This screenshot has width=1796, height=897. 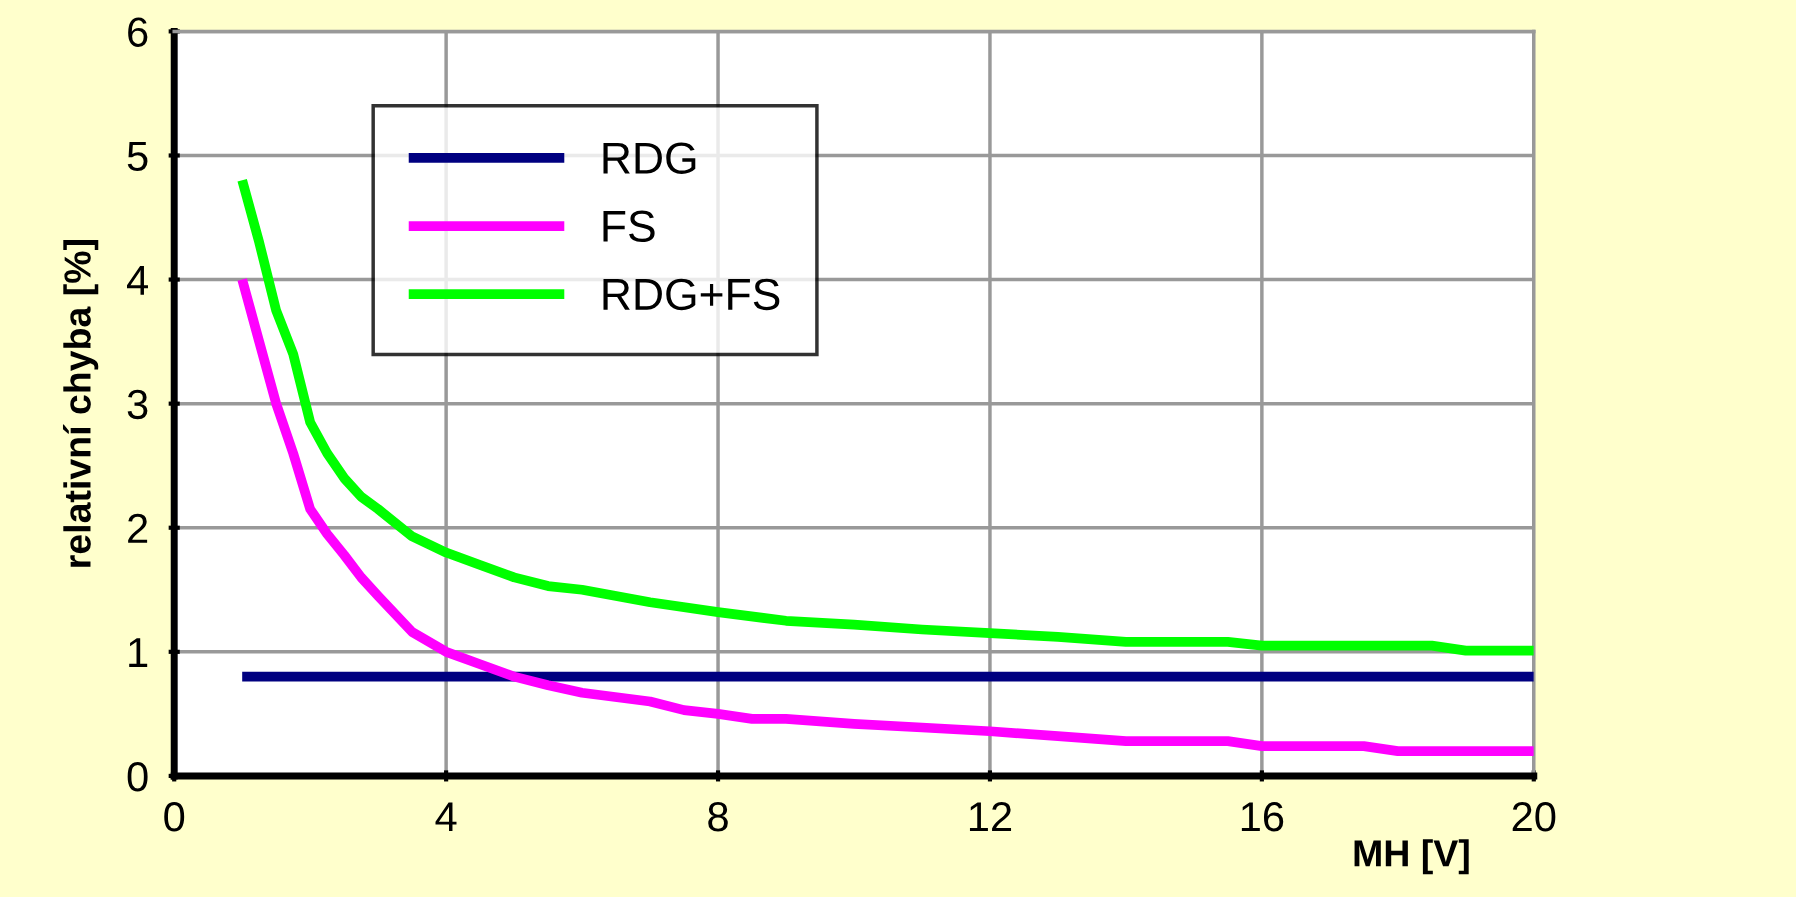 I want to click on legend-label: RDG+FS, so click(x=691, y=294).